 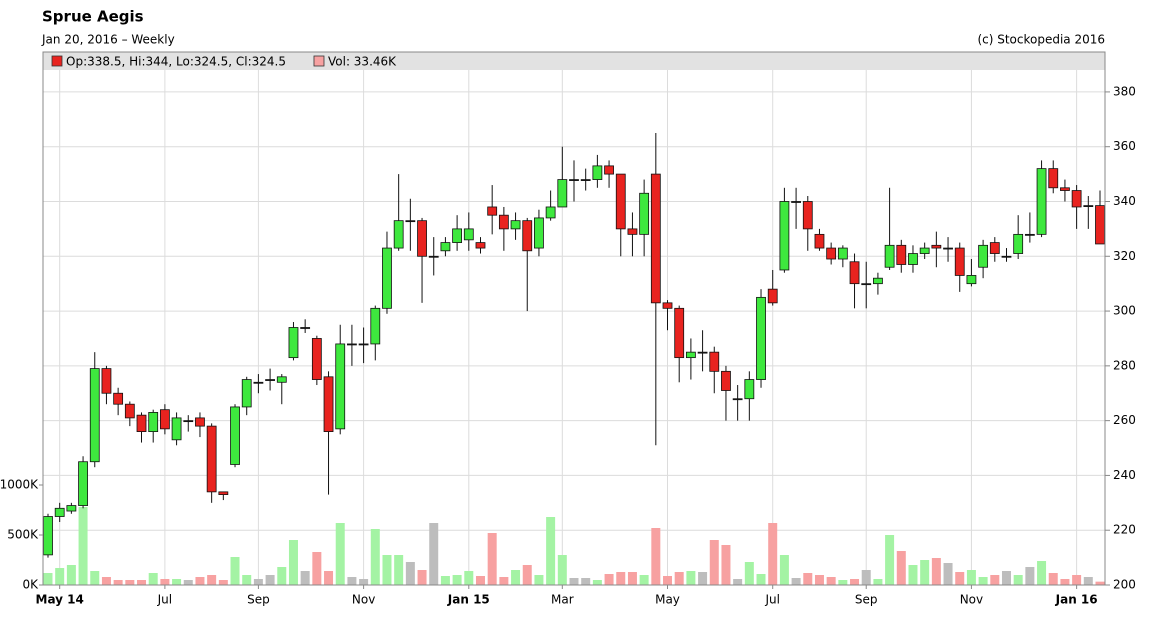 I want to click on y2-tick-label: 500K, so click(x=23, y=535).